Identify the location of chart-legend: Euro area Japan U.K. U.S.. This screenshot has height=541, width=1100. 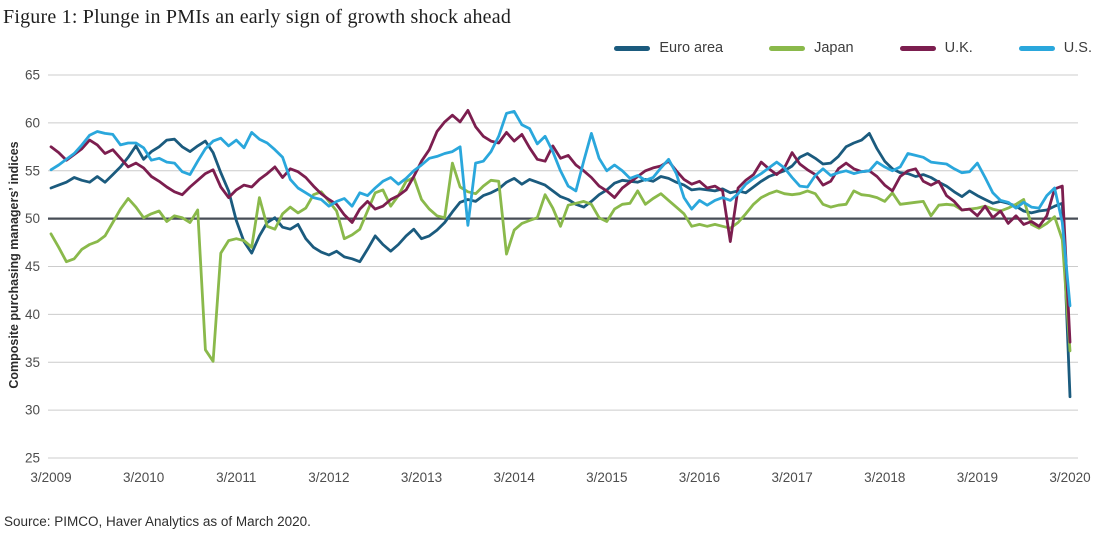
(830, 48).